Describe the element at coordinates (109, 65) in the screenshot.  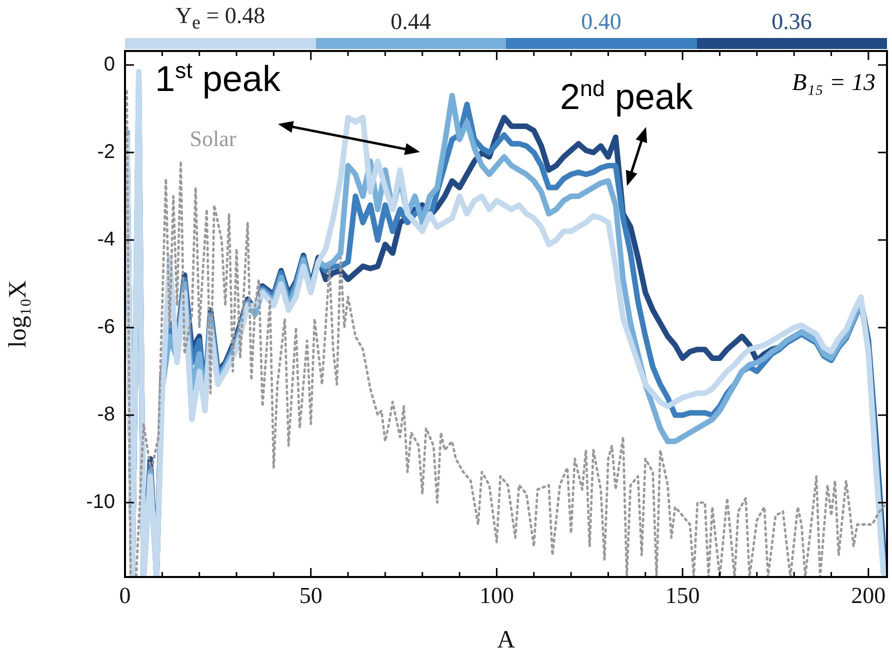
I see `y-tick-label: 0` at that location.